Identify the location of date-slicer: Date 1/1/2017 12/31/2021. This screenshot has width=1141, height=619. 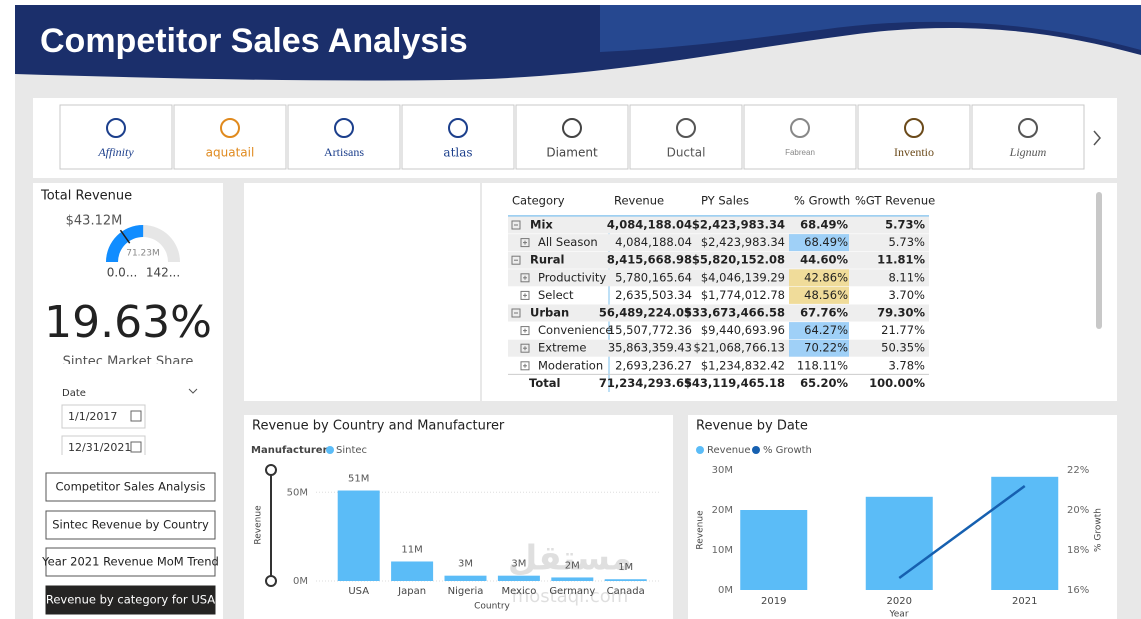
(129, 423).